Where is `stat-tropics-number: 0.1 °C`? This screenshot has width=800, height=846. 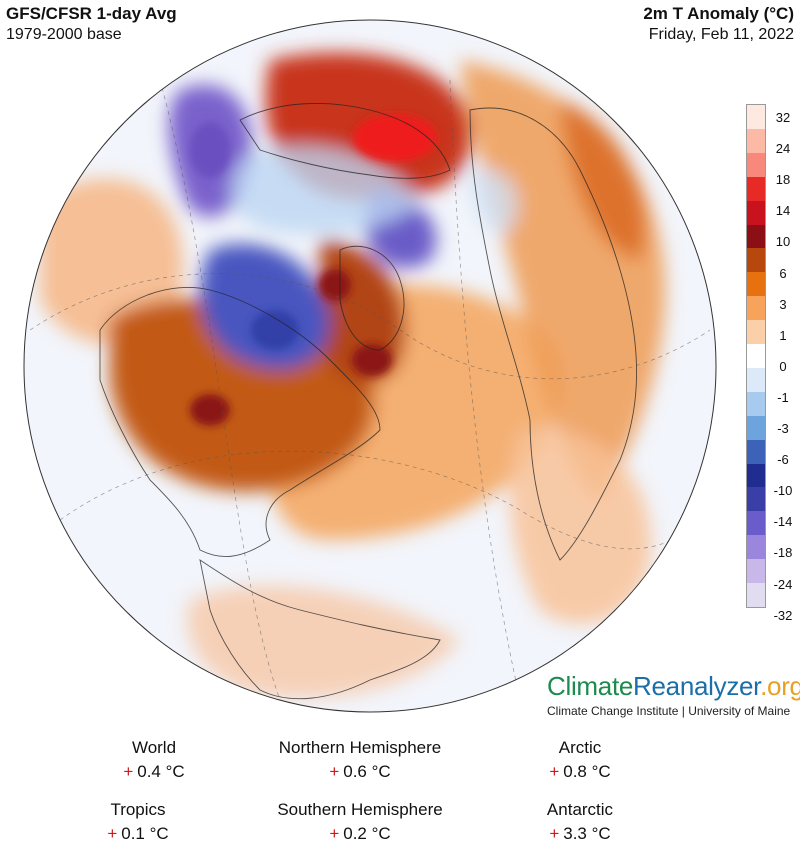
stat-tropics-number: 0.1 °C is located at coordinates (145, 833).